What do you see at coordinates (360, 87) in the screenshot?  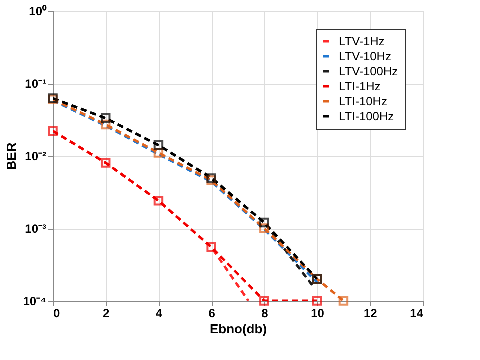 I see `legend-label: LTI-1Hz` at bounding box center [360, 87].